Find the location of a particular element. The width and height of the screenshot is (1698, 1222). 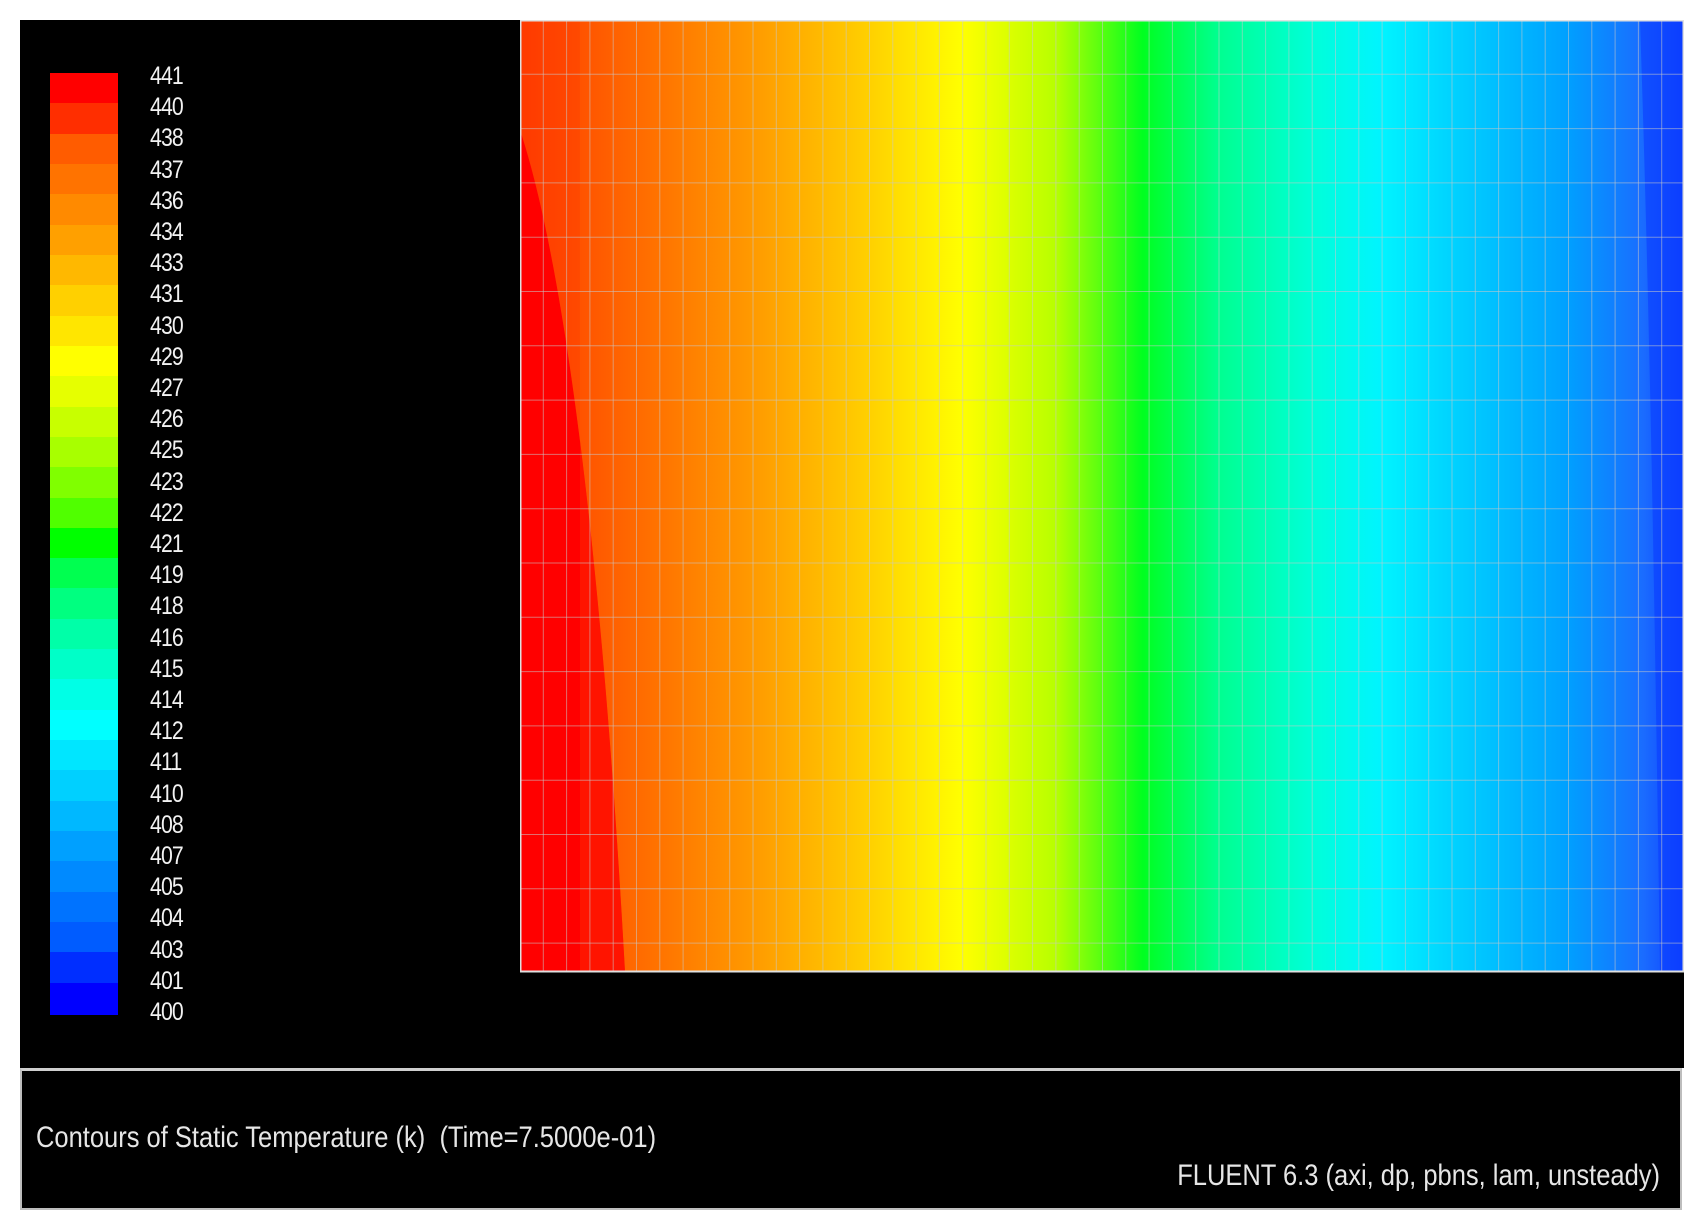

colormap-label: 419 is located at coordinates (167, 575).